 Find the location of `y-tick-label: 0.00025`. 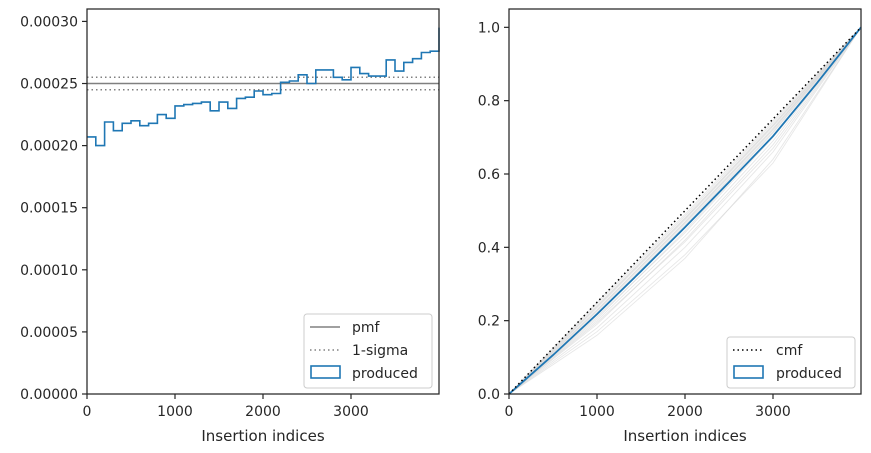

y-tick-label: 0.00025 is located at coordinates (49, 85).